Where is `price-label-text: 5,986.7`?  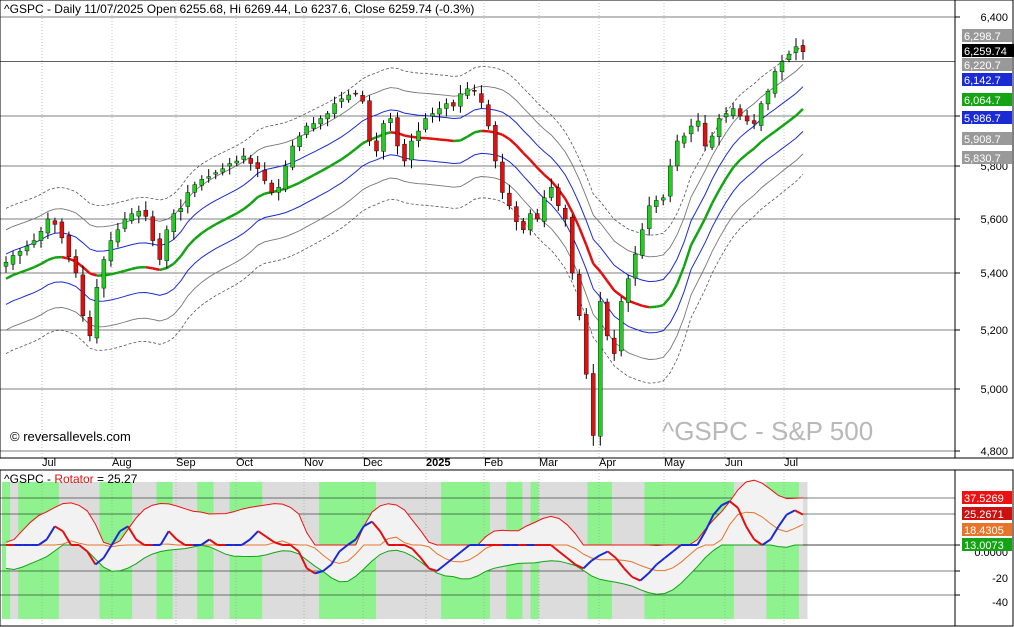 price-label-text: 5,986.7 is located at coordinates (982, 119).